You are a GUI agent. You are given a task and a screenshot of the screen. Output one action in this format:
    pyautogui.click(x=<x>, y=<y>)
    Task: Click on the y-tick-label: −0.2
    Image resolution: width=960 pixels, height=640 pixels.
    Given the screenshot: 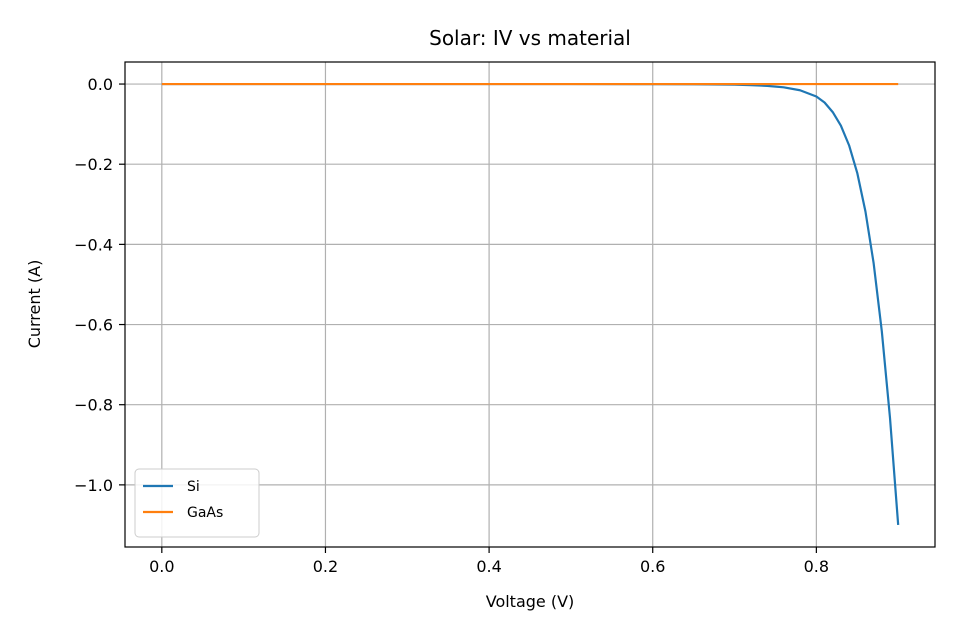 What is the action you would take?
    pyautogui.click(x=93, y=164)
    